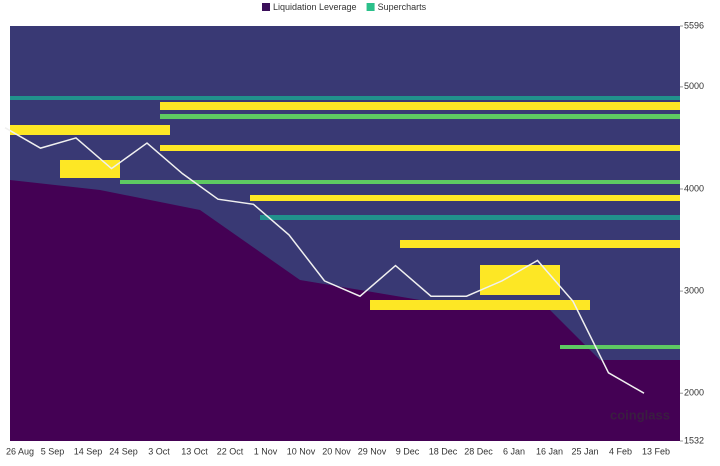 The height and width of the screenshot is (466, 720). I want to click on x-tick-label: 18 Dec, so click(443, 451).